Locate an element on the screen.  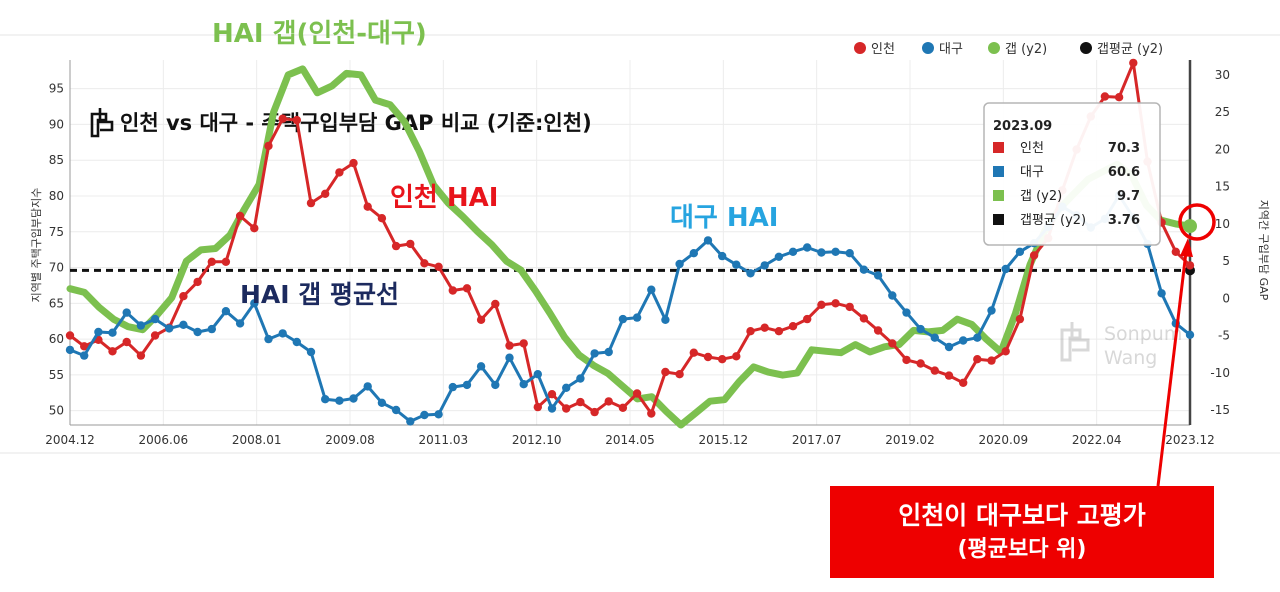
tooltip-row-value: 60.6 is located at coordinates (1124, 172).